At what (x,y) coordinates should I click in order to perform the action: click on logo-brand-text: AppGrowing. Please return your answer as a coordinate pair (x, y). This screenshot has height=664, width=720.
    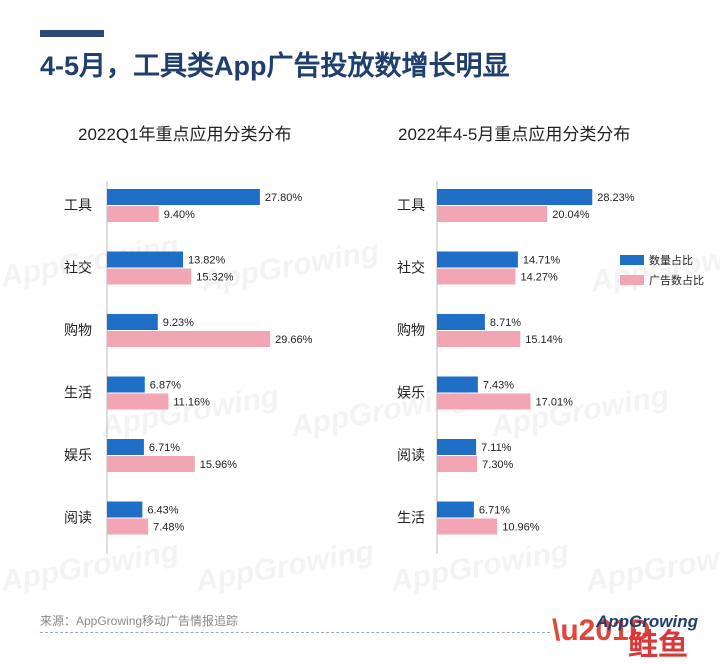
    Looking at the image, I should click on (647, 621).